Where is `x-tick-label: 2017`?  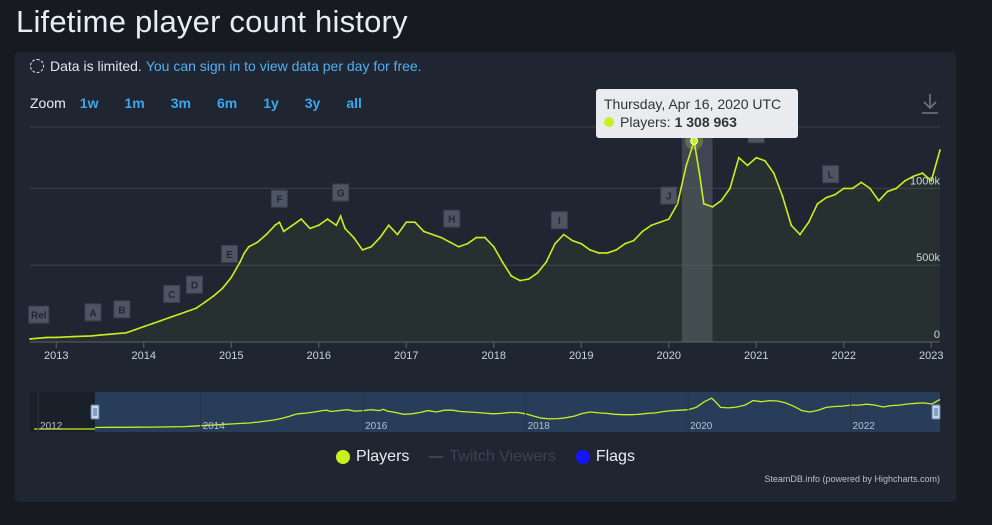
x-tick-label: 2017 is located at coordinates (406, 356).